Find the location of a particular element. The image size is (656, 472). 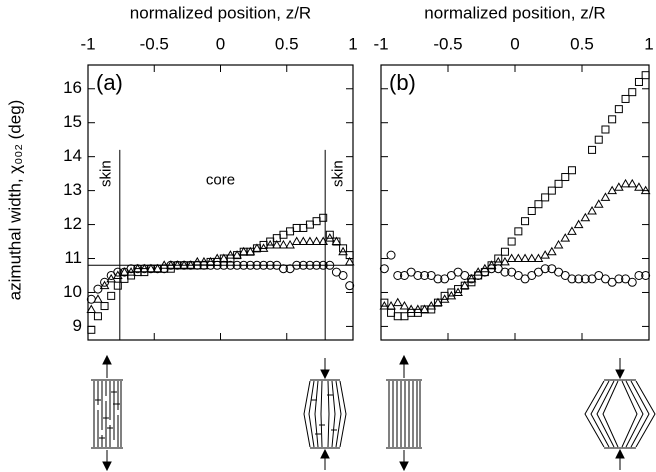

annotation: skin is located at coordinates (337, 173).